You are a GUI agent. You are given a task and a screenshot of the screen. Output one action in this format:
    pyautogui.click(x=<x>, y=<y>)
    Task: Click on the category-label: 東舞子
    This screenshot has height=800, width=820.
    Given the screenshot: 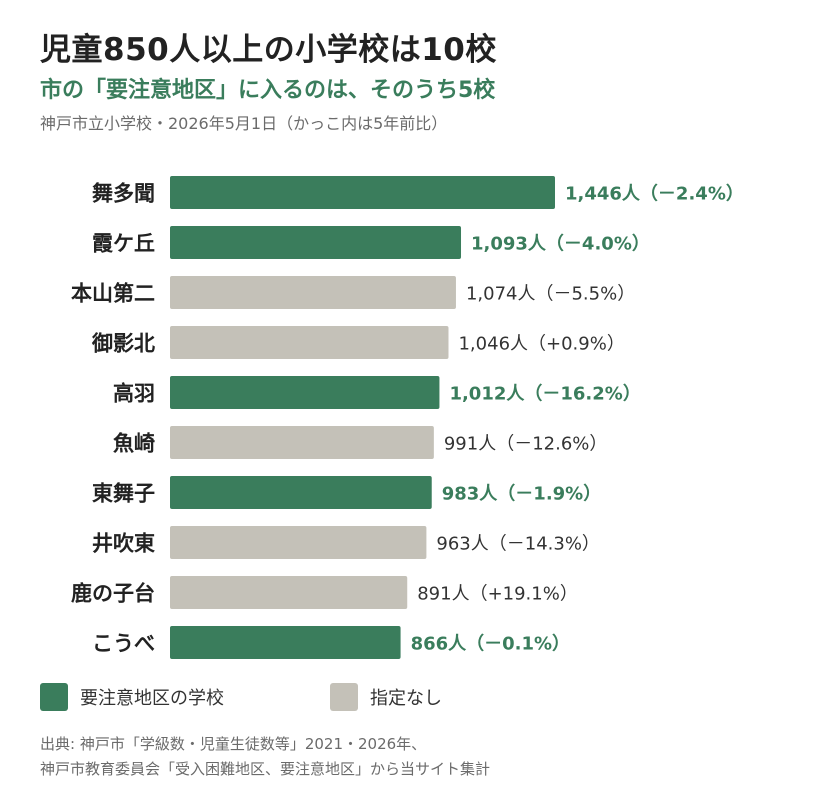 What is the action you would take?
    pyautogui.click(x=123, y=494)
    